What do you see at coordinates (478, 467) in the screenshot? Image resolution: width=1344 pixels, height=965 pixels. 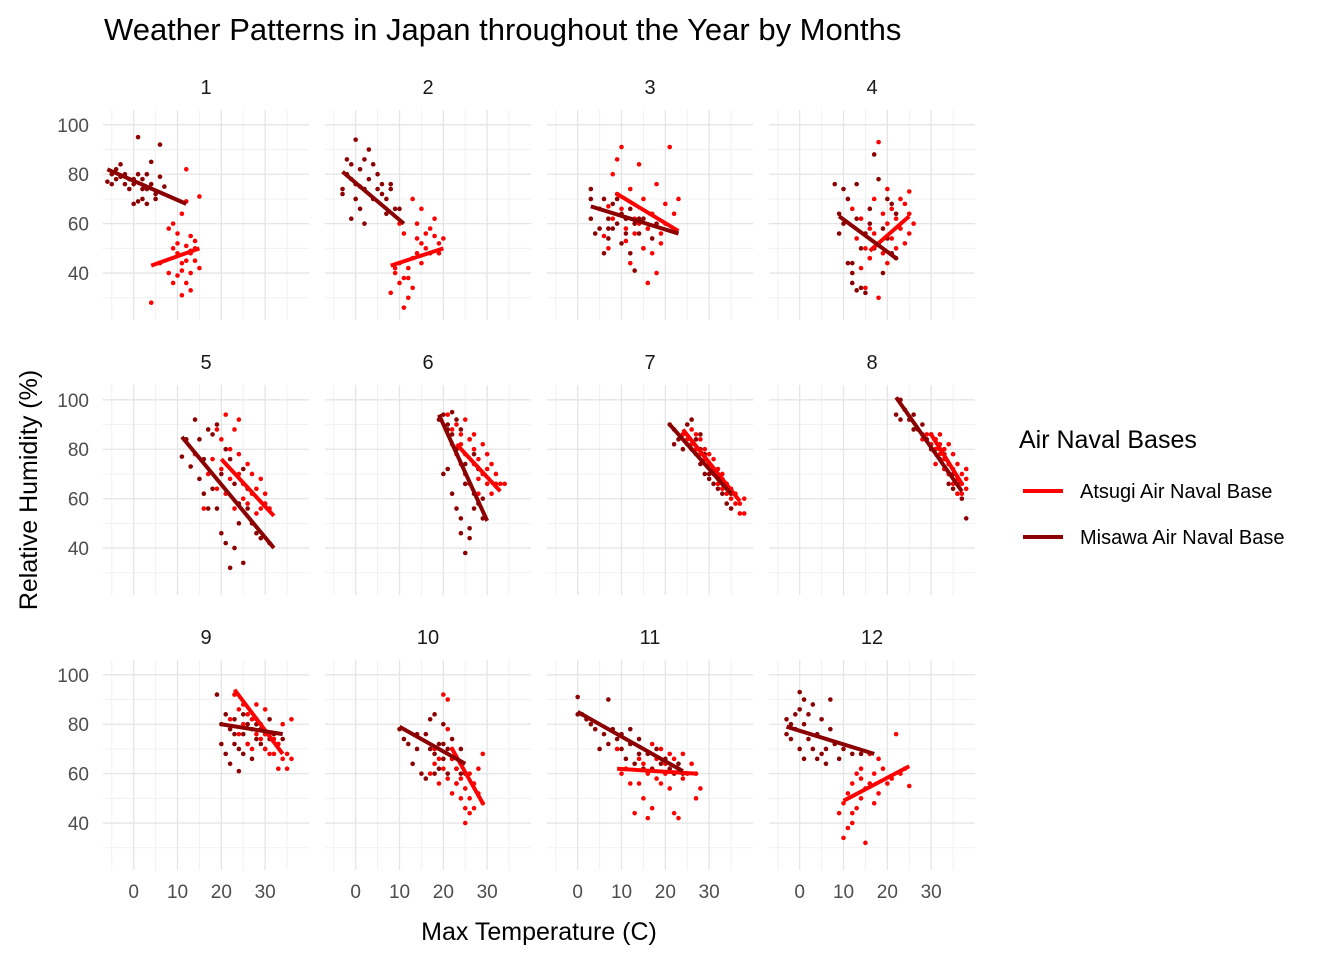 I see `trend-line-atsugi` at bounding box center [478, 467].